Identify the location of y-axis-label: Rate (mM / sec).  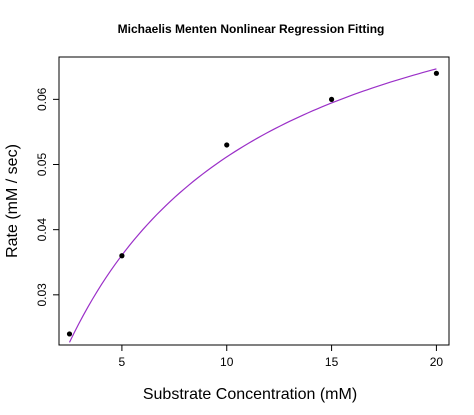
(12, 201).